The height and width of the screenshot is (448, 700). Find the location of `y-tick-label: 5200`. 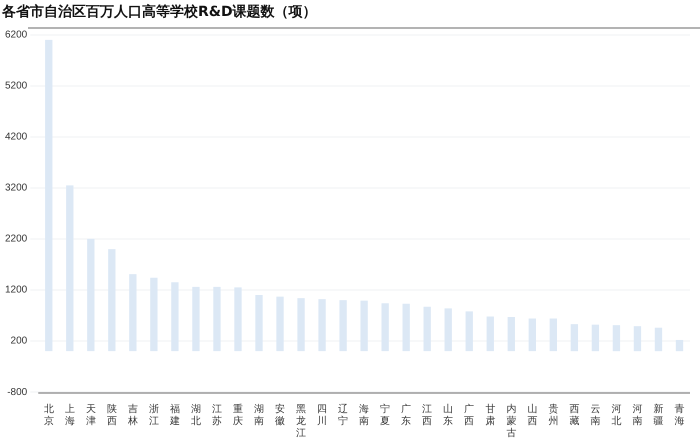

y-tick-label: 5200 is located at coordinates (16, 86).